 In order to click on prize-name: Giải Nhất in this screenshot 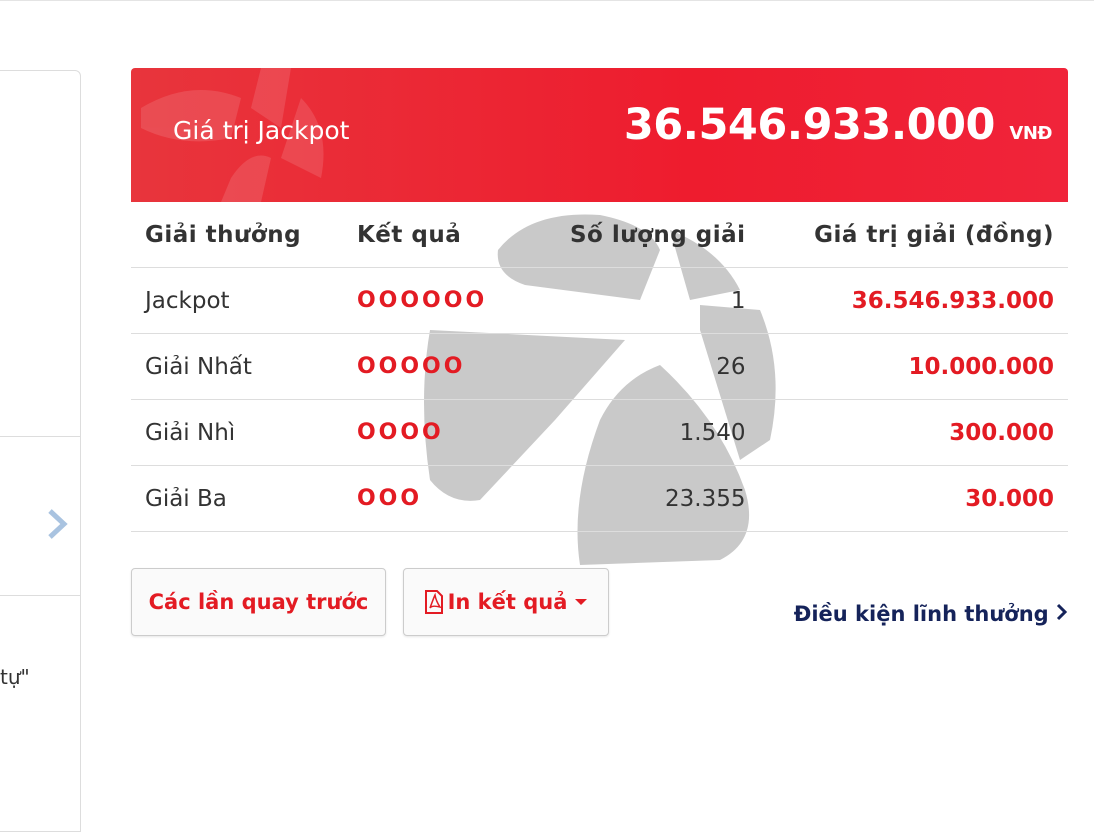, I will do `click(237, 366)`.